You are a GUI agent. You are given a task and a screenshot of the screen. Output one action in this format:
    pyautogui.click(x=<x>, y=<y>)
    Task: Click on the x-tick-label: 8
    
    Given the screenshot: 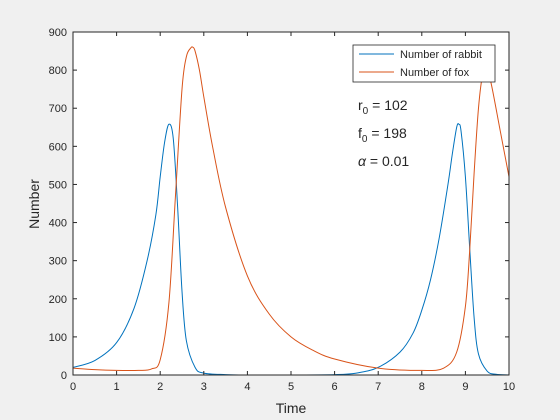 What is the action you would take?
    pyautogui.click(x=422, y=387)
    